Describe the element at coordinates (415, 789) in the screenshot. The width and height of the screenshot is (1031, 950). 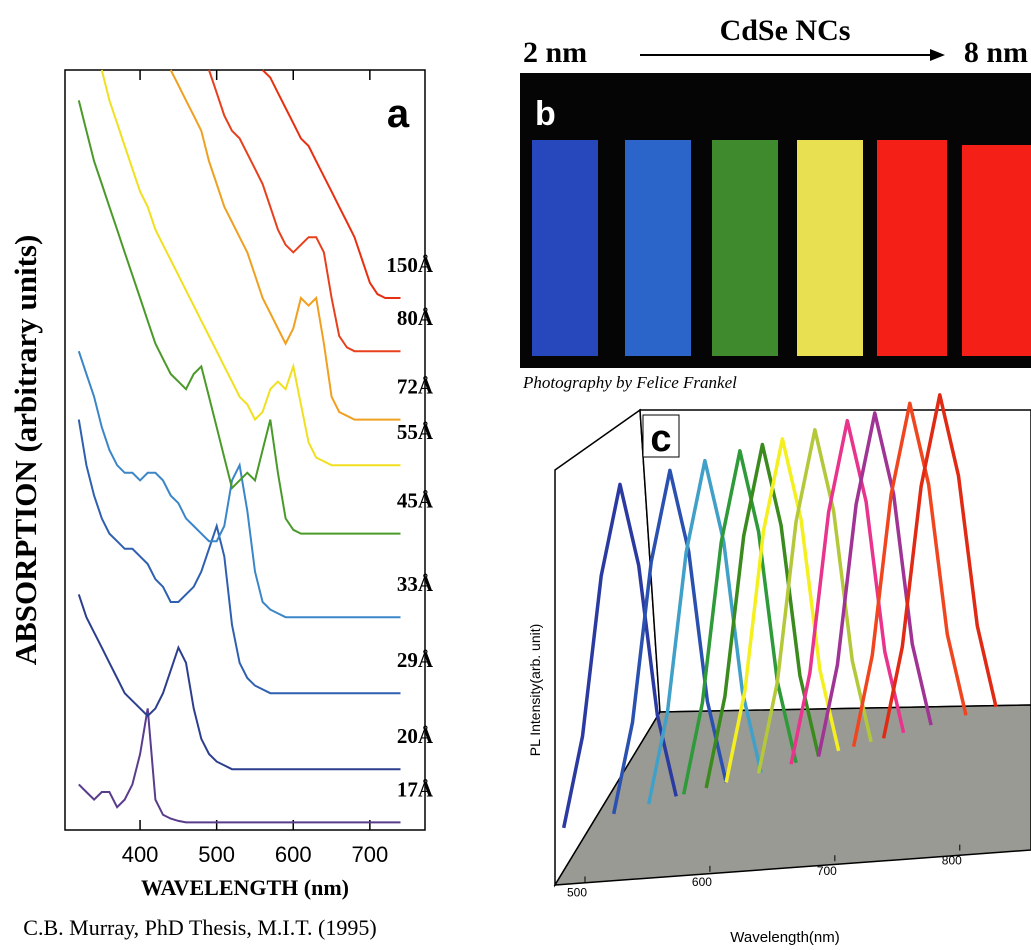
I see `series-label: 17Å` at that location.